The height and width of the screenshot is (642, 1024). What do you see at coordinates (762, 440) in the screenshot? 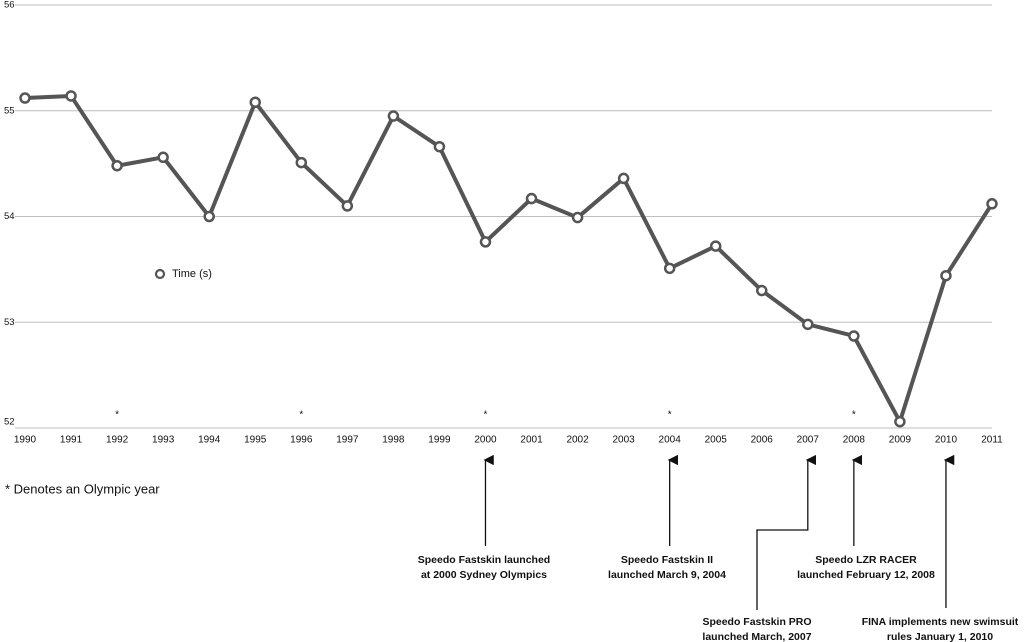
I see `x-tick-label: 2006` at bounding box center [762, 440].